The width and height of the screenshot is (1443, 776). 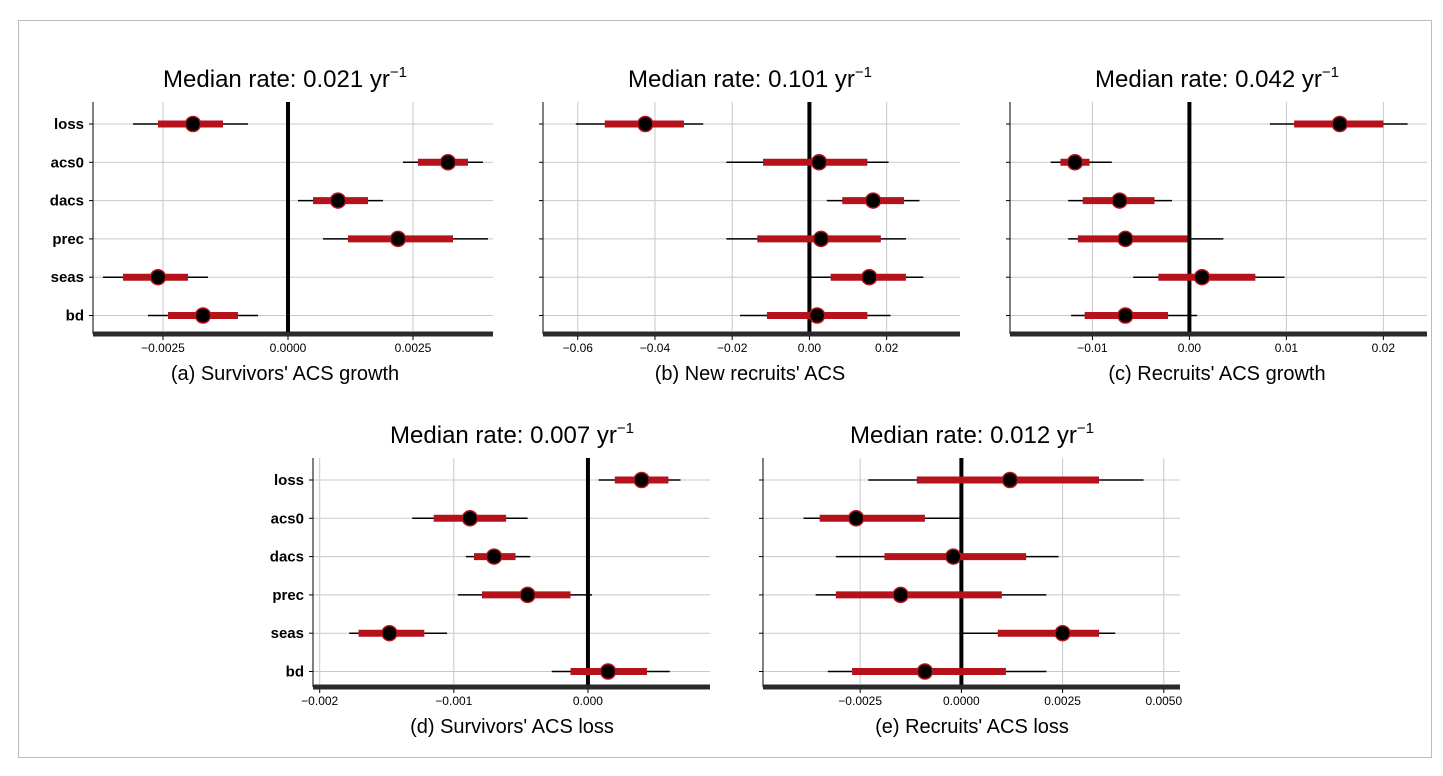 I want to click on panel-title: Median rate: 0.021 yr−1, so click(x=285, y=78).